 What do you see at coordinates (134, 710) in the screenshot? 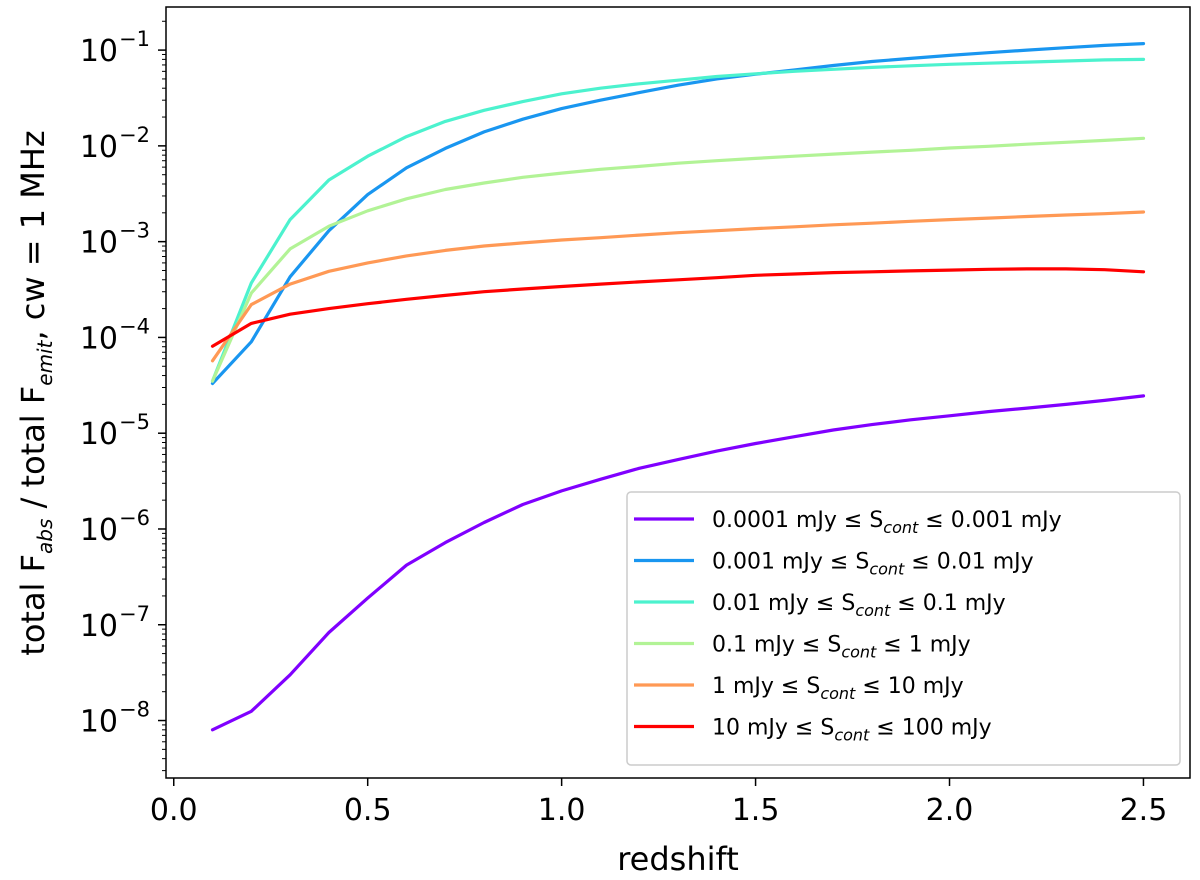
I see `y-tick-exponent: −8` at bounding box center [134, 710].